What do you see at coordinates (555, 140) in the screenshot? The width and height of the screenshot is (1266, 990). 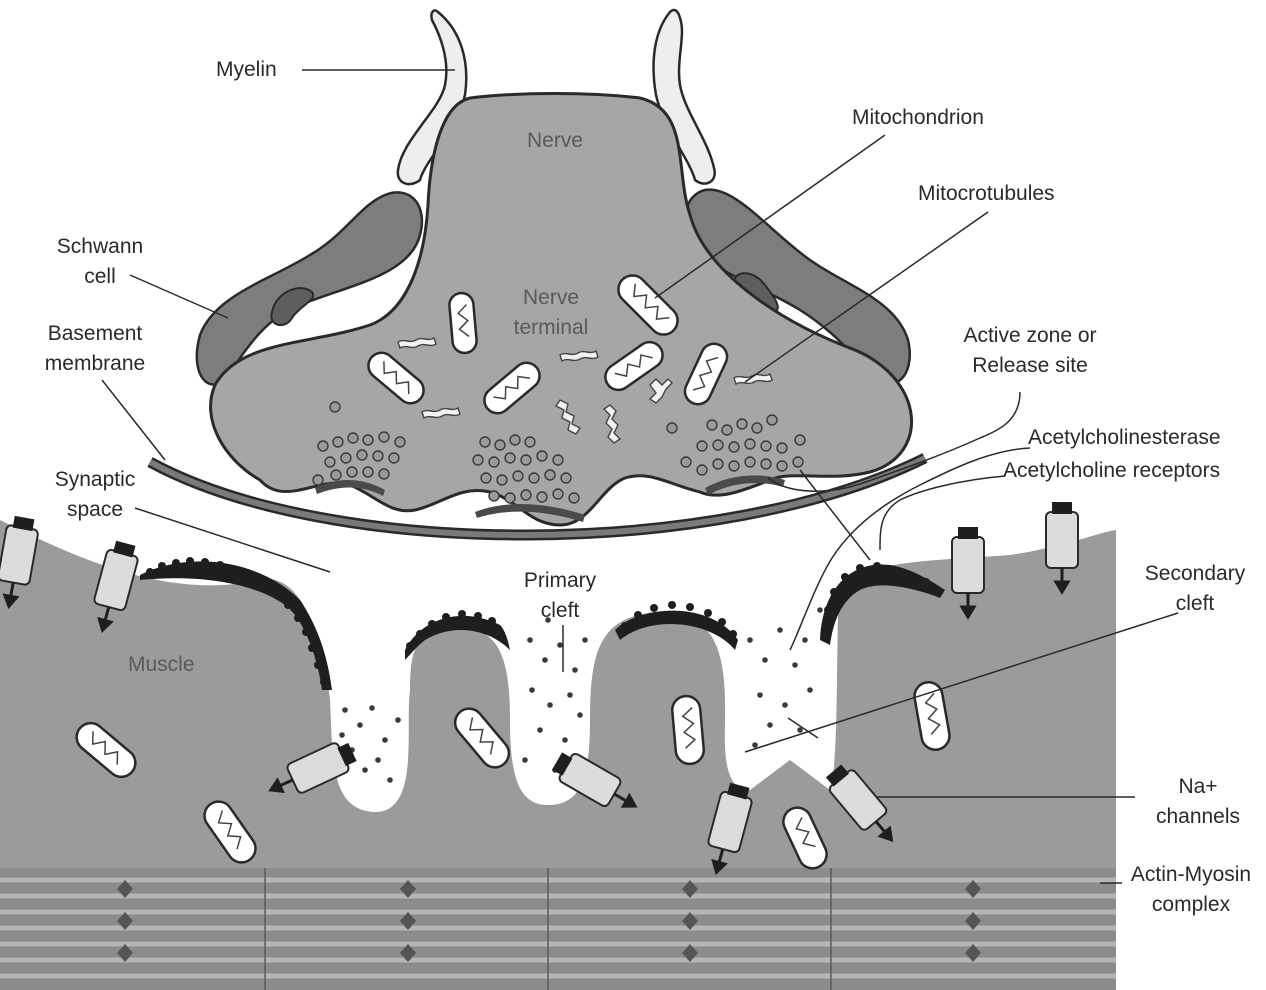 I see `nerve-label: Nerve` at bounding box center [555, 140].